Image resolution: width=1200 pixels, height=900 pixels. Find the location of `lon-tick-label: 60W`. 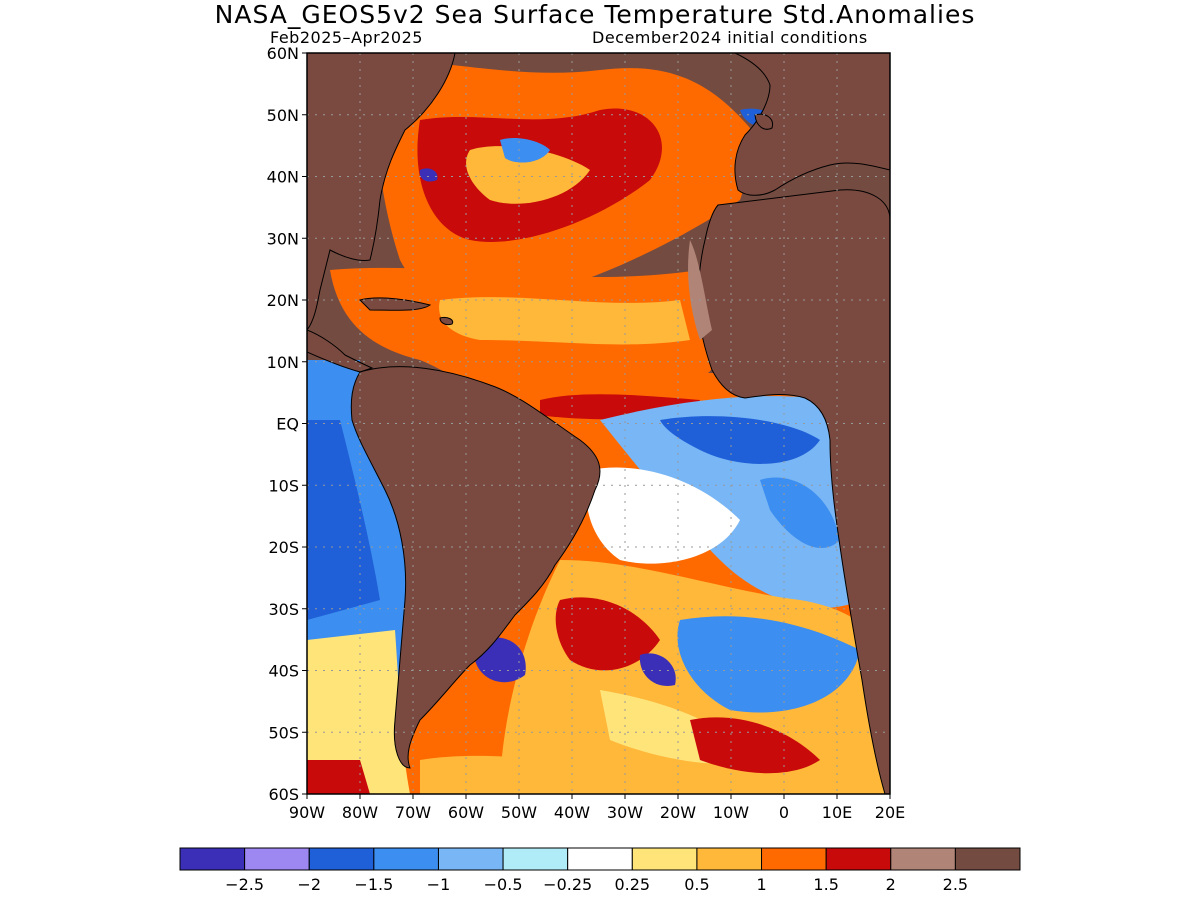

lon-tick-label: 60W is located at coordinates (466, 812).